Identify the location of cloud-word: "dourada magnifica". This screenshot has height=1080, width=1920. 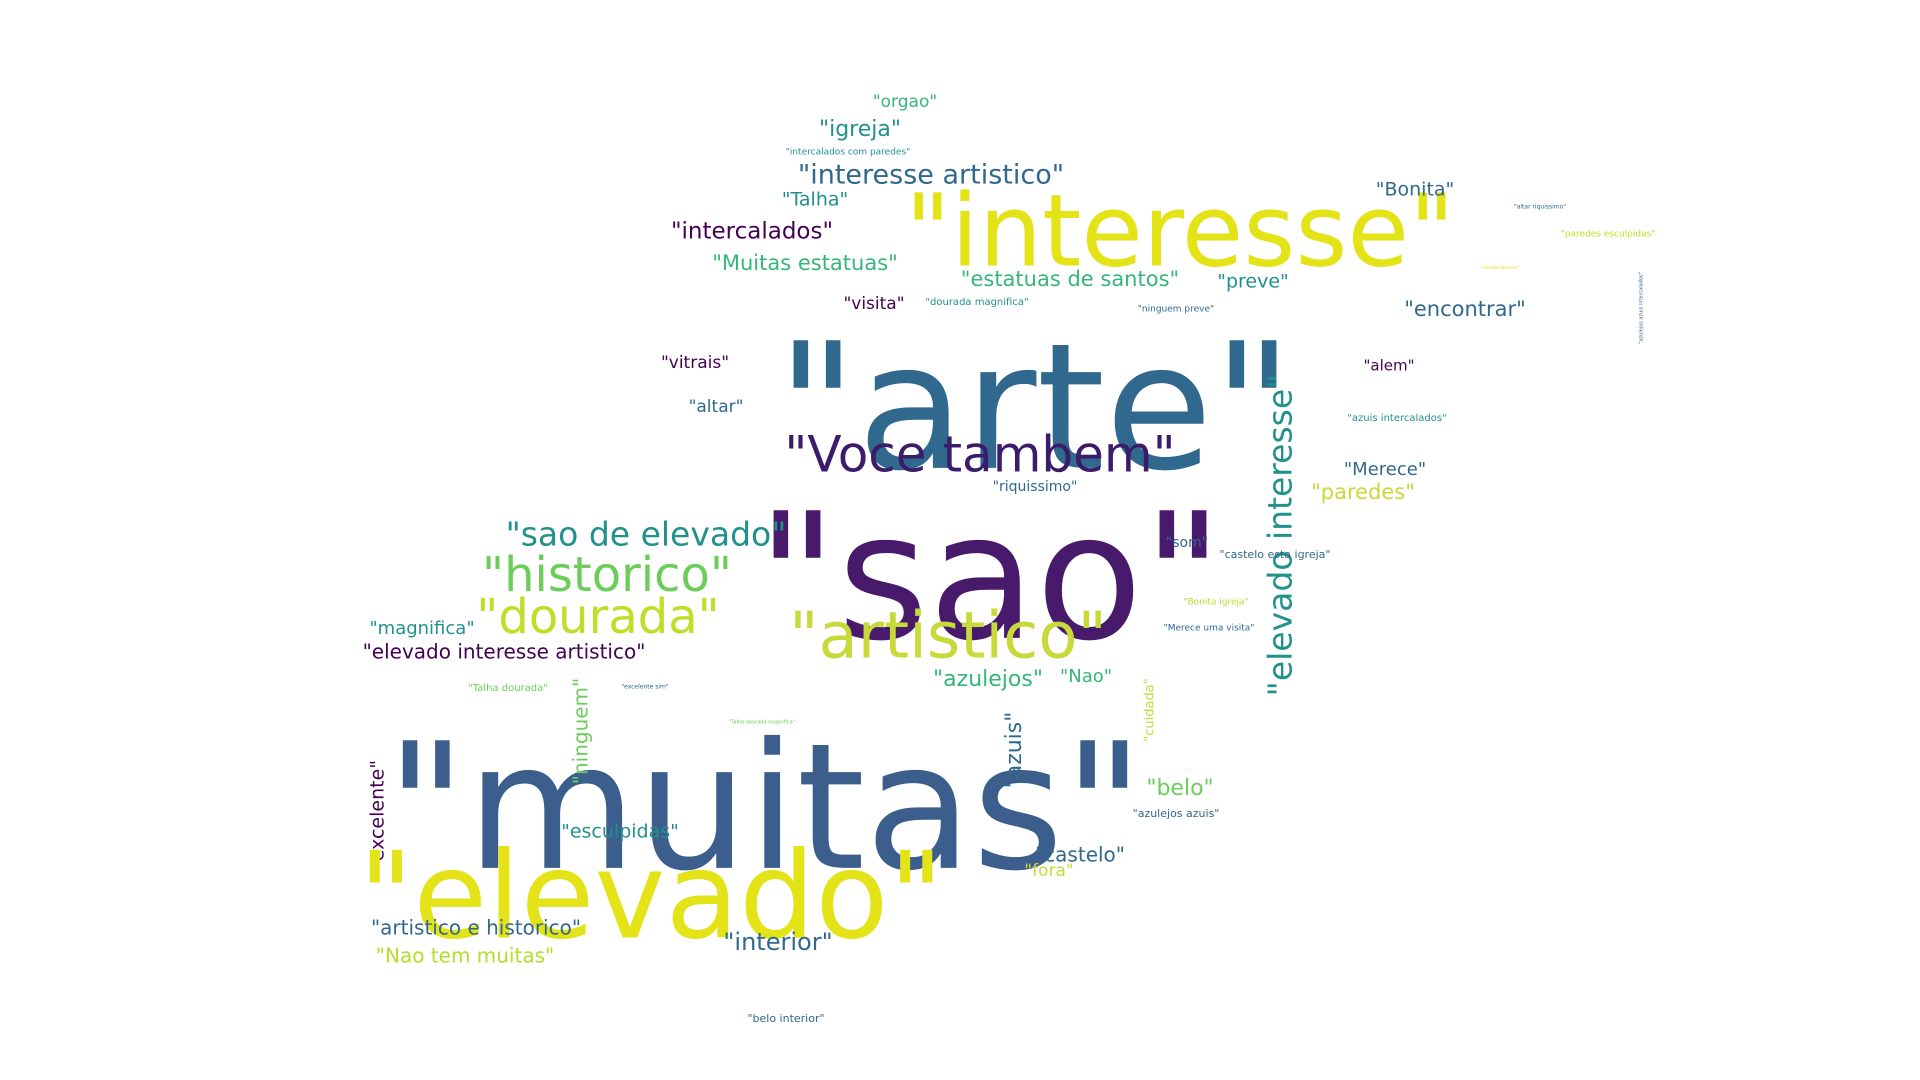
(976, 302).